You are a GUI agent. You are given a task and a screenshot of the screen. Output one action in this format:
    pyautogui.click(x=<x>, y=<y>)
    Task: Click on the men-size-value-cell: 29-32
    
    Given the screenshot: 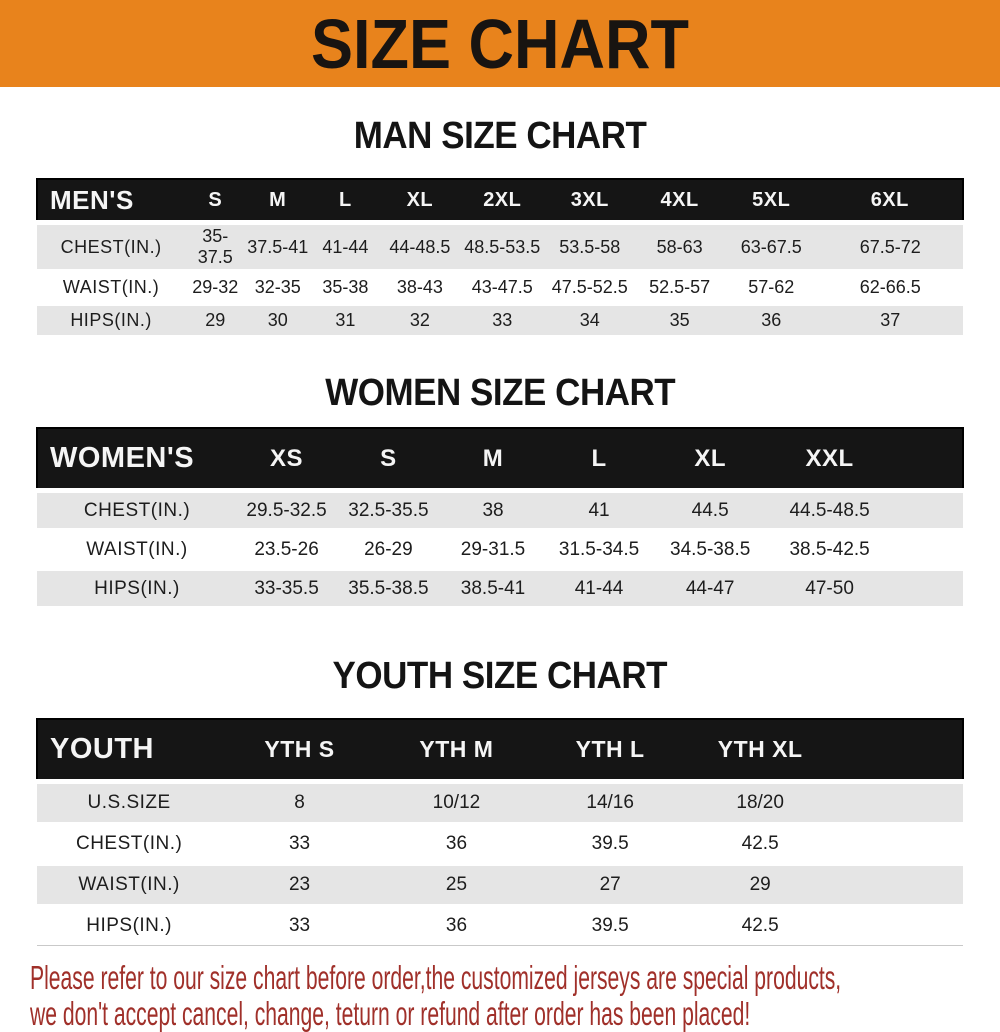 What is the action you would take?
    pyautogui.click(x=215, y=288)
    